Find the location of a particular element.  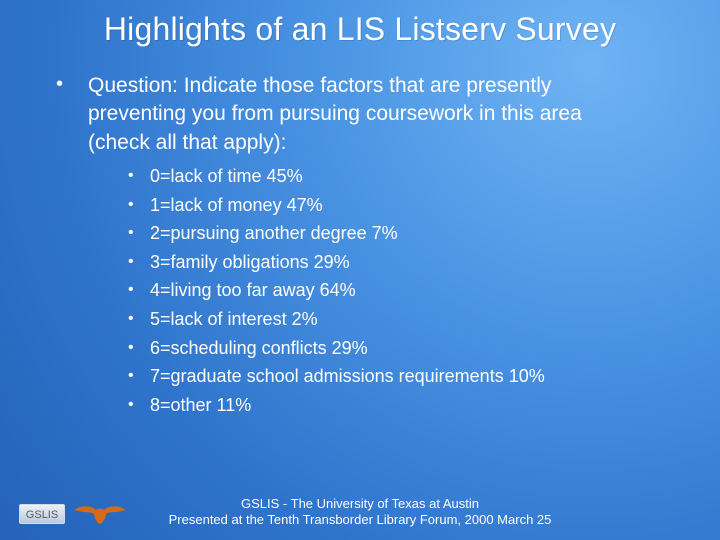

factor-item-6: • 6=scheduling conflicts 29% is located at coordinates (388, 348).